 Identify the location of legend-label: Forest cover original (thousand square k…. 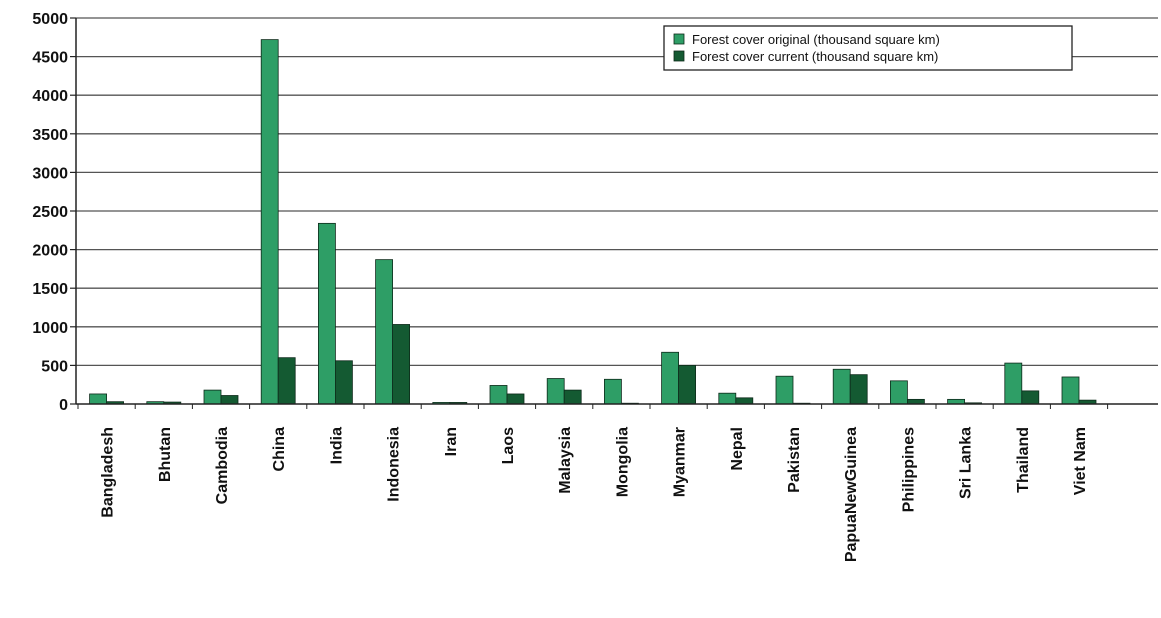
(816, 39).